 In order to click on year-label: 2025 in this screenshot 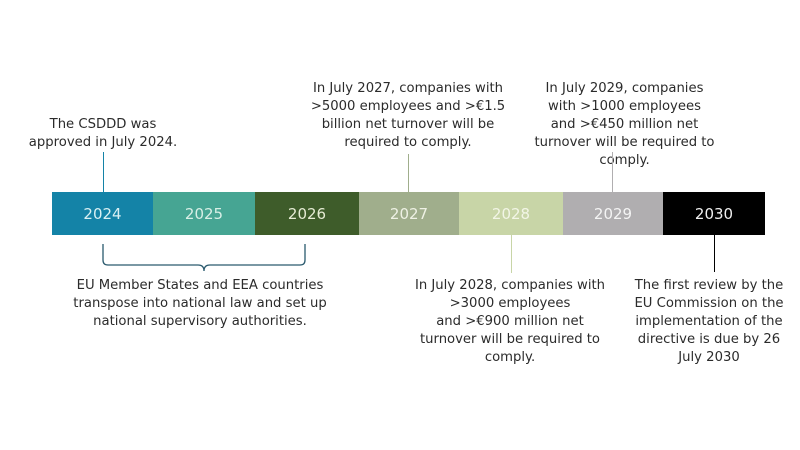, I will do `click(204, 213)`.